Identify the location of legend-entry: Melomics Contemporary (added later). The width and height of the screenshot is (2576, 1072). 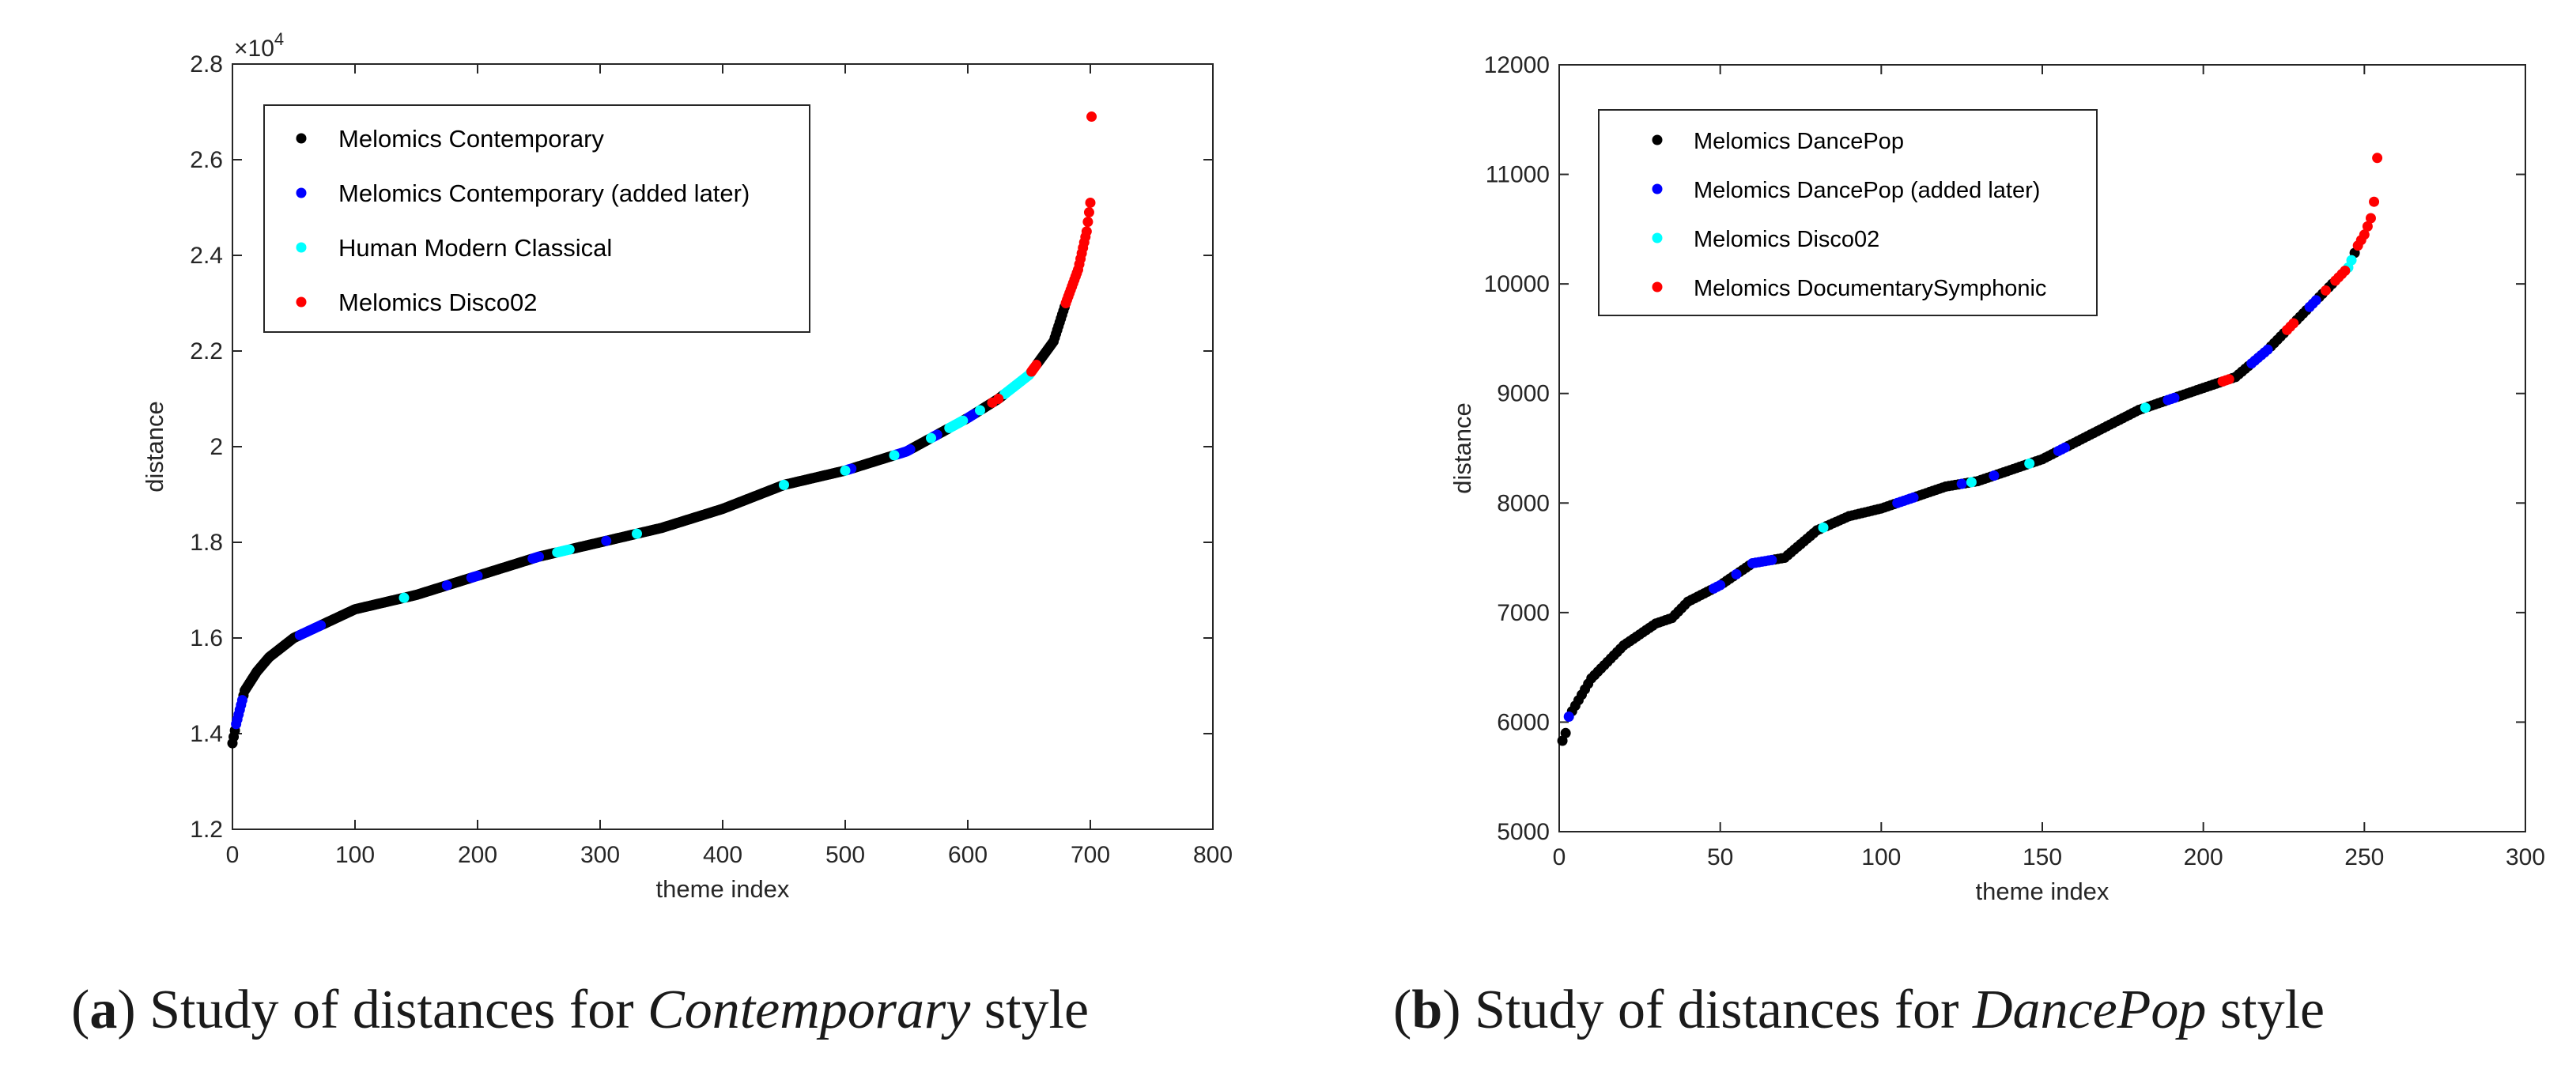
(544, 193).